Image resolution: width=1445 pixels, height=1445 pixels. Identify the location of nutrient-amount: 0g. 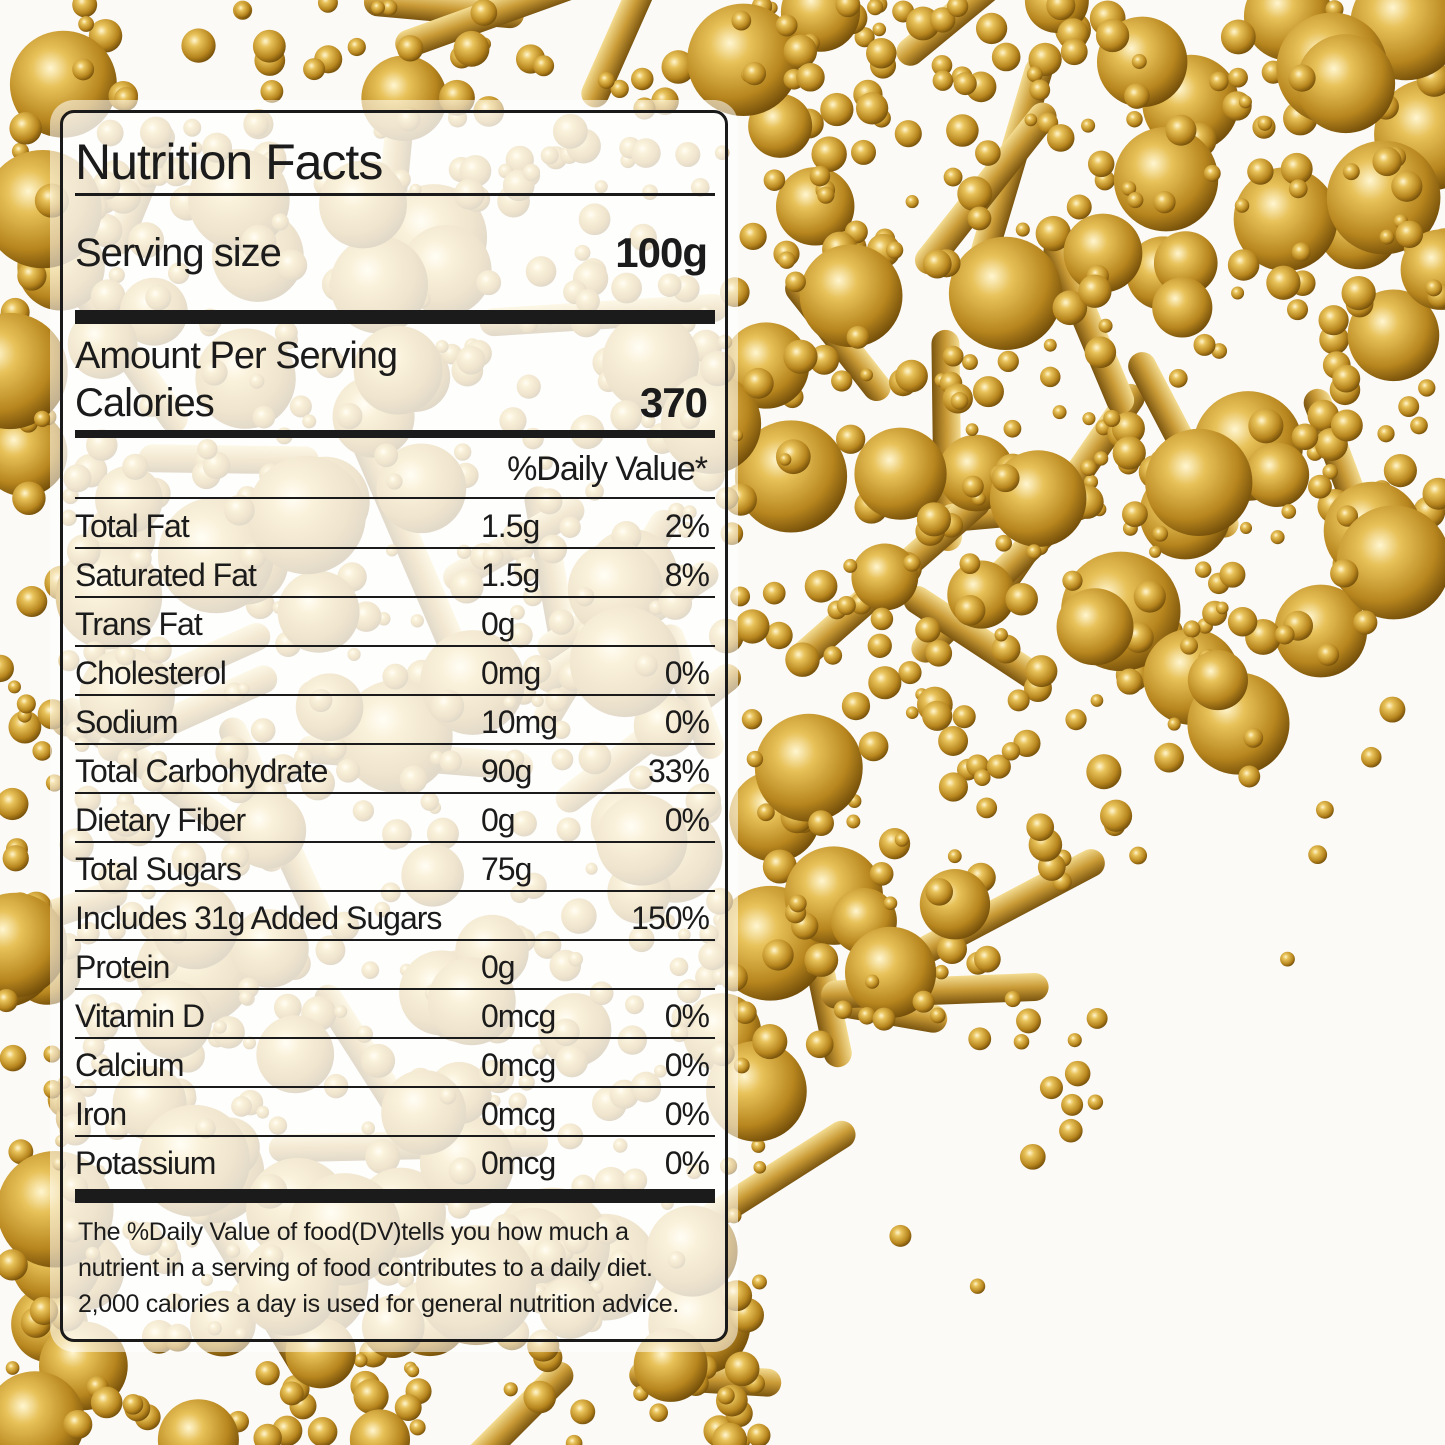
(498, 820).